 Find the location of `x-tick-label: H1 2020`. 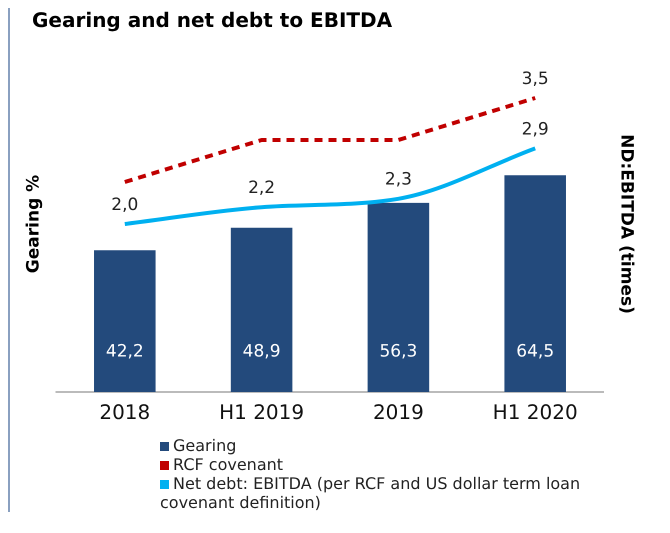

x-tick-label: H1 2020 is located at coordinates (535, 412).